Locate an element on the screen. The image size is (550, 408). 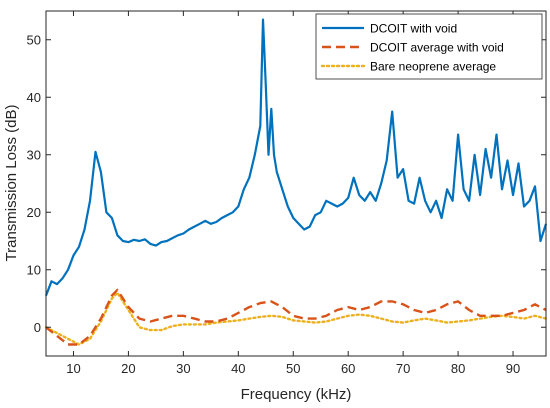
x-tick-label: 50 is located at coordinates (293, 368).